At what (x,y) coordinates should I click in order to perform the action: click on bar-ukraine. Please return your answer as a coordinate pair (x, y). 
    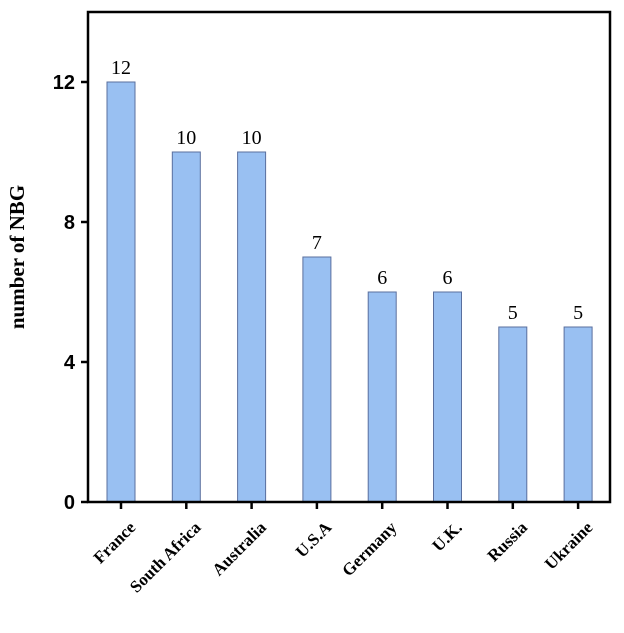
    Looking at the image, I should click on (578, 414).